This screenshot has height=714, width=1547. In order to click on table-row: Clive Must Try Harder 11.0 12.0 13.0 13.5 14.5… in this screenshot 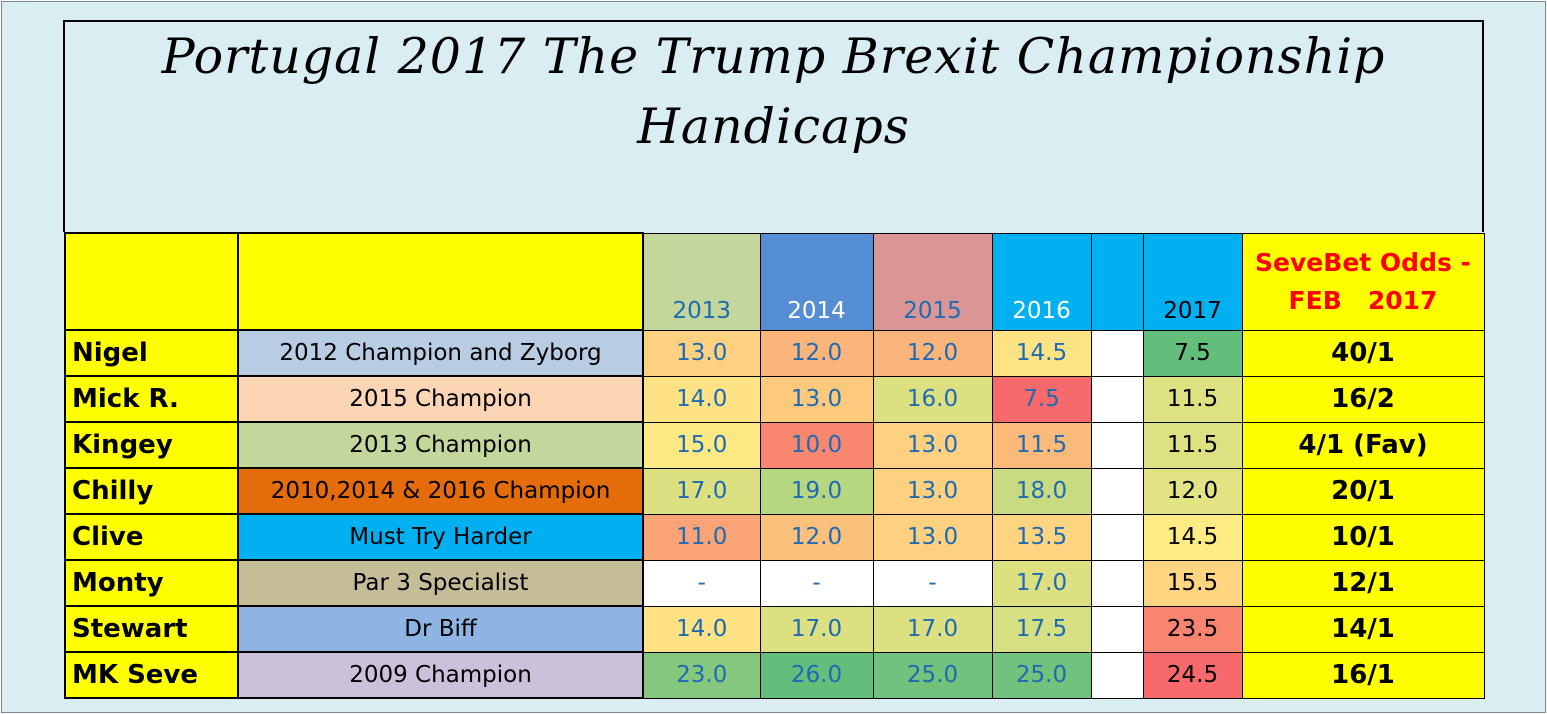, I will do `click(774, 537)`.